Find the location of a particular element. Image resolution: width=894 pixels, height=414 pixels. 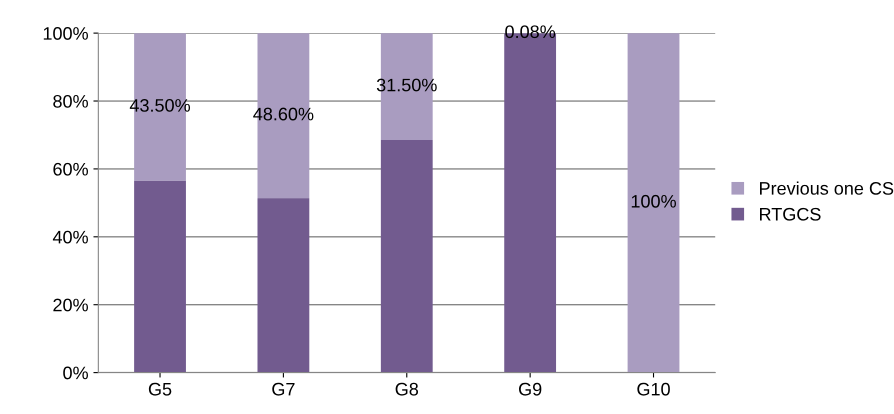

x-tick-label: G9 is located at coordinates (530, 389).